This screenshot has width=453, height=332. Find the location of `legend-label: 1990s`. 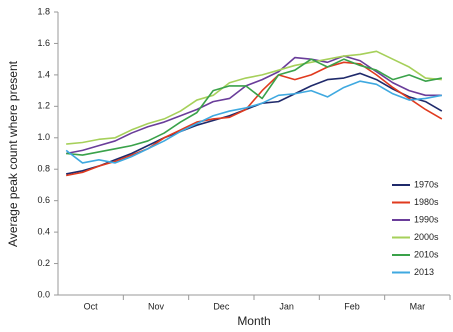

legend-label: 1990s is located at coordinates (426, 219).